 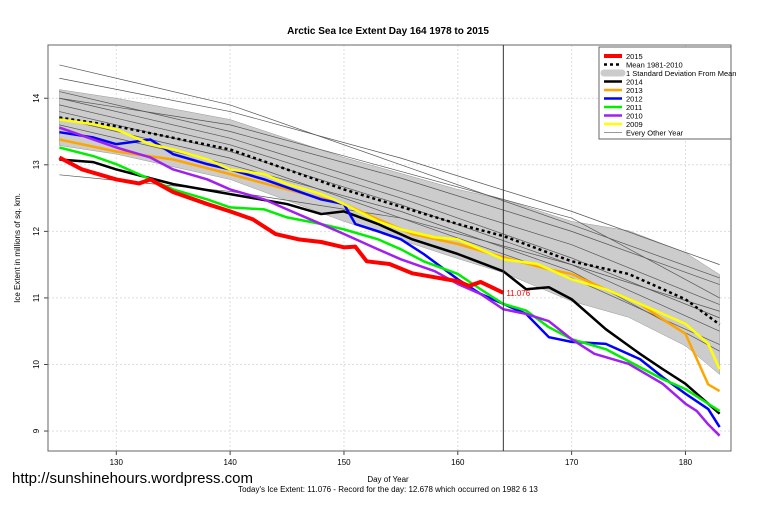 What do you see at coordinates (655, 133) in the screenshot?
I see `legend-label: Every Other Year` at bounding box center [655, 133].